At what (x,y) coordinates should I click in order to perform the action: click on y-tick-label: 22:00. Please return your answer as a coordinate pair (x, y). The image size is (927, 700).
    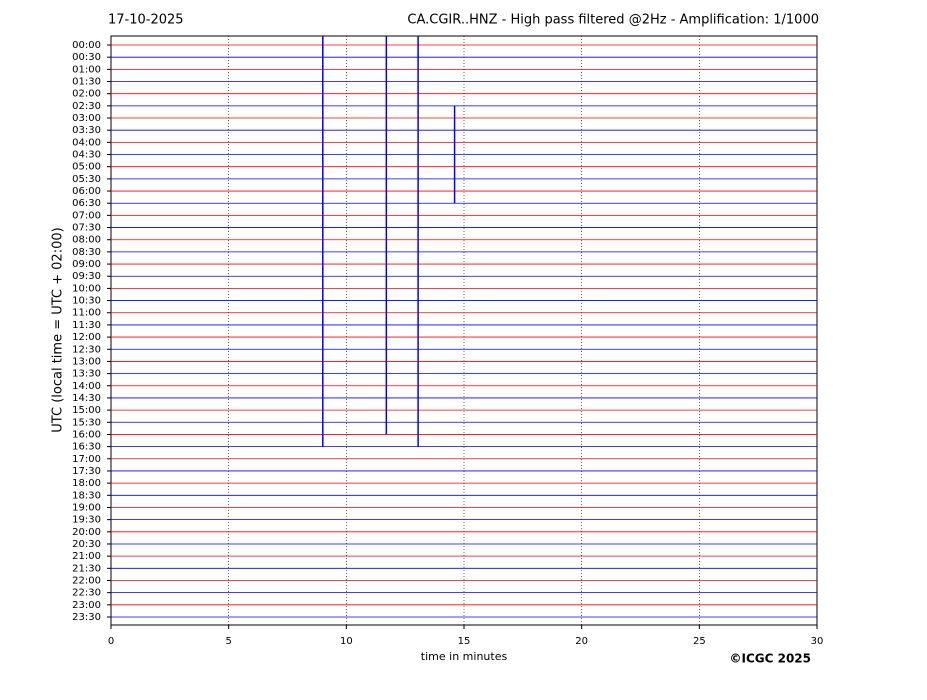
    Looking at the image, I should click on (86, 580).